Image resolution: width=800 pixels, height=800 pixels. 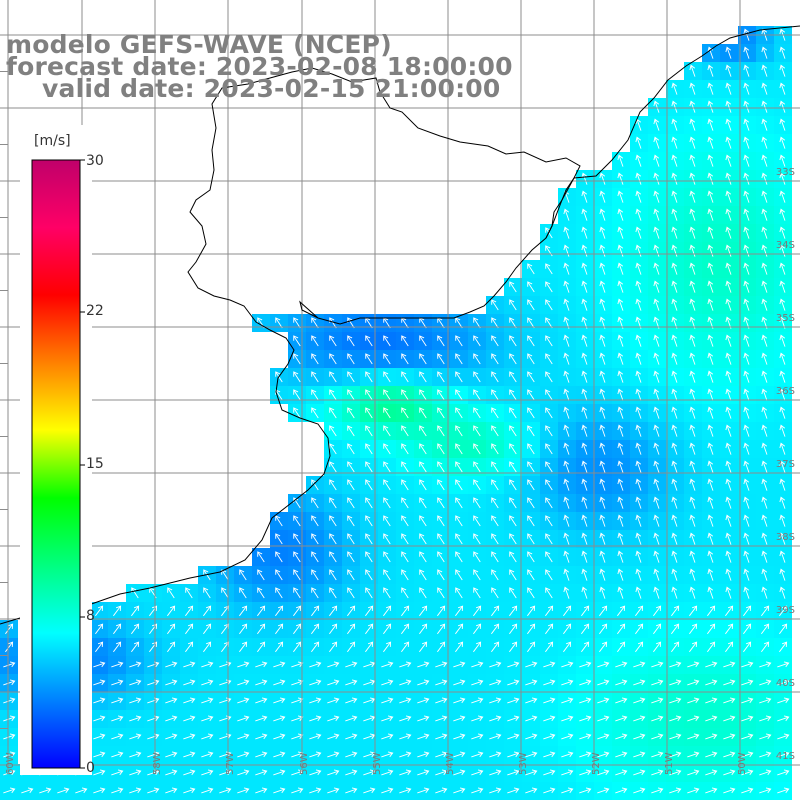 What do you see at coordinates (90, 616) in the screenshot?
I see `colorbar-tick-8: 8` at bounding box center [90, 616].